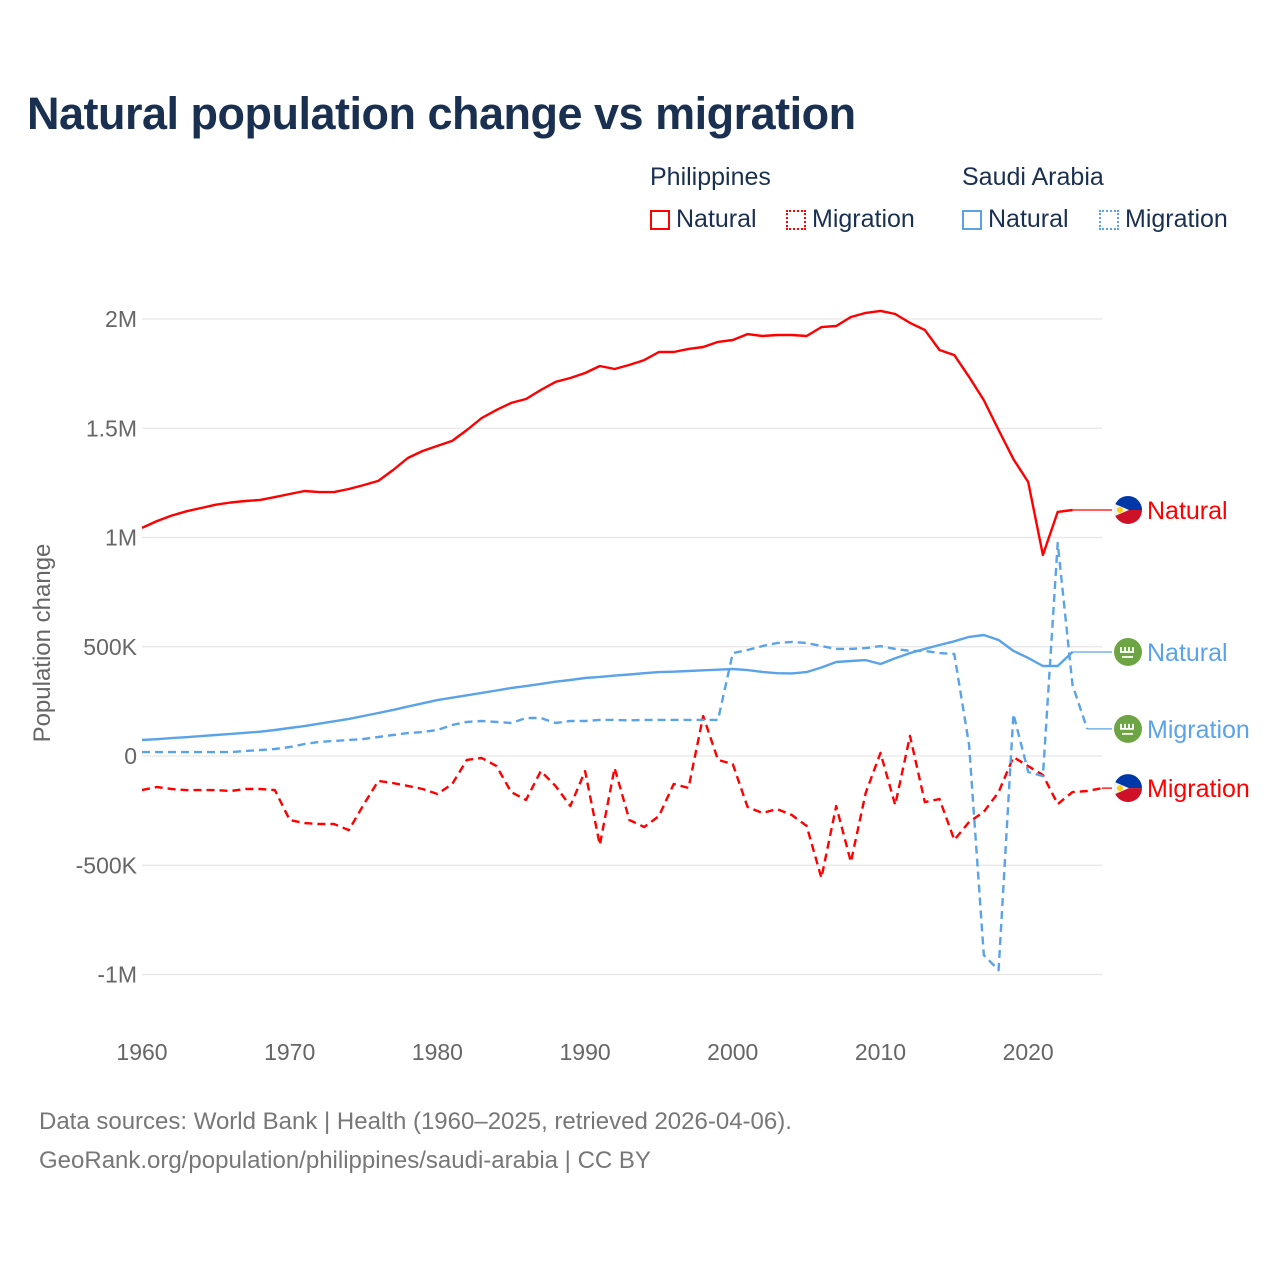 This screenshot has width=1280, height=1280. I want to click on x-tick-label: 1980, so click(437, 1052).